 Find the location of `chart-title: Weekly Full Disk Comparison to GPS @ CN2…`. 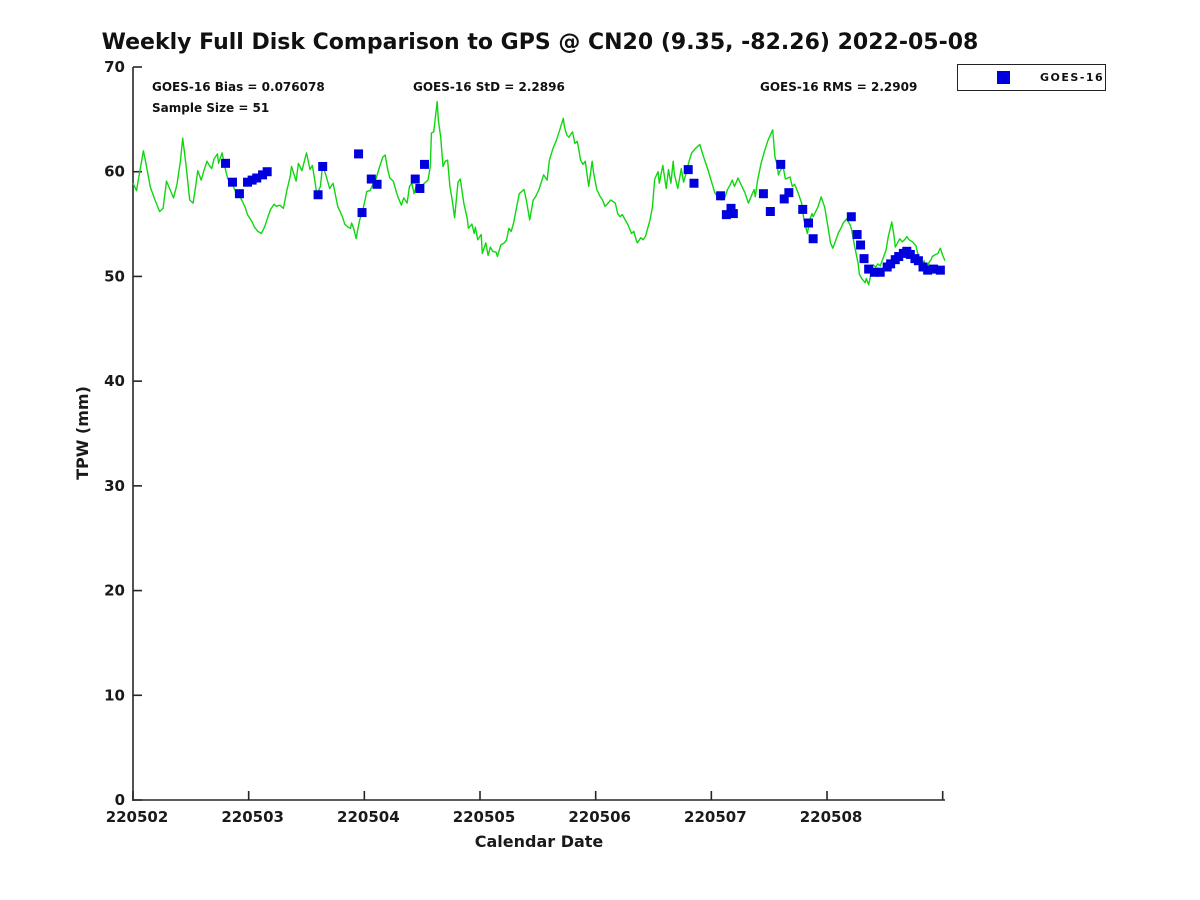

chart-title: Weekly Full Disk Comparison to GPS @ CN2… is located at coordinates (540, 42).